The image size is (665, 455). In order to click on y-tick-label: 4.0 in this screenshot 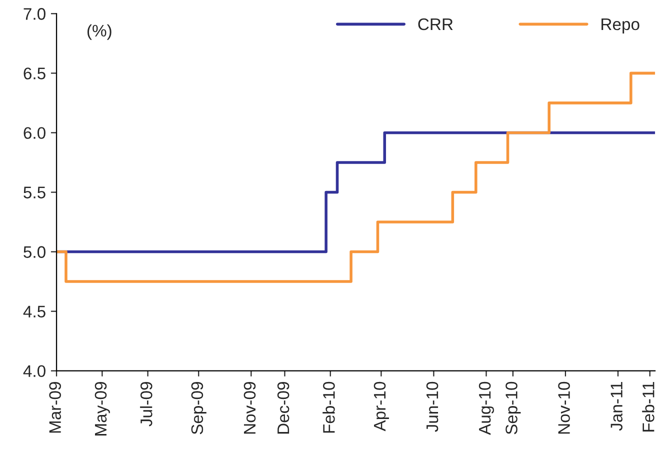, I will do `click(34, 371)`.